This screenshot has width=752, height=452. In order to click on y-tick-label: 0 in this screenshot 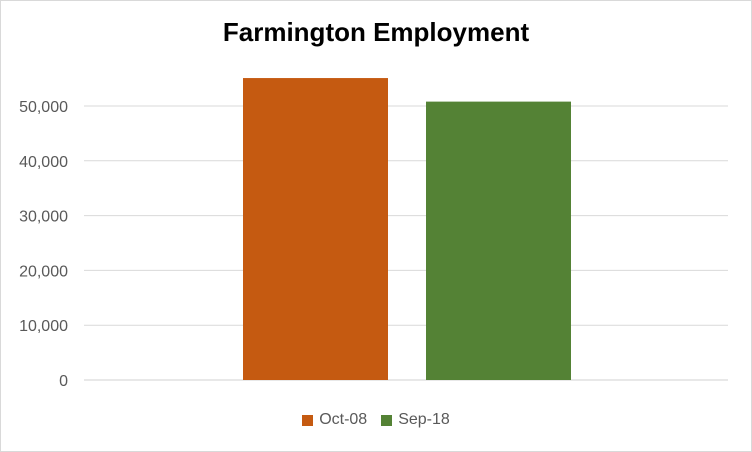, I will do `click(63, 381)`.